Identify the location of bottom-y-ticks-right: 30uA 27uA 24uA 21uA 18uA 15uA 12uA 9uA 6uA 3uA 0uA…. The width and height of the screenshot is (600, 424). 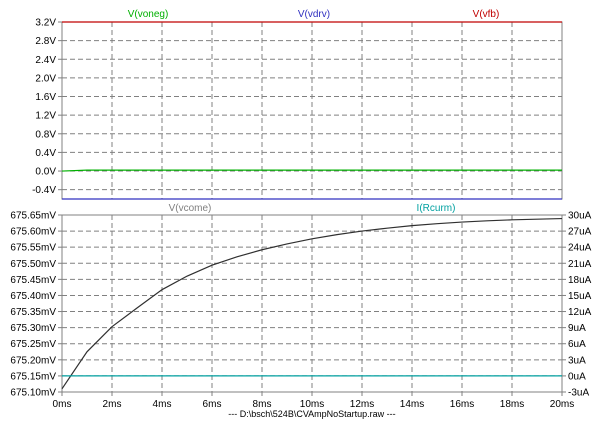
(577, 305).